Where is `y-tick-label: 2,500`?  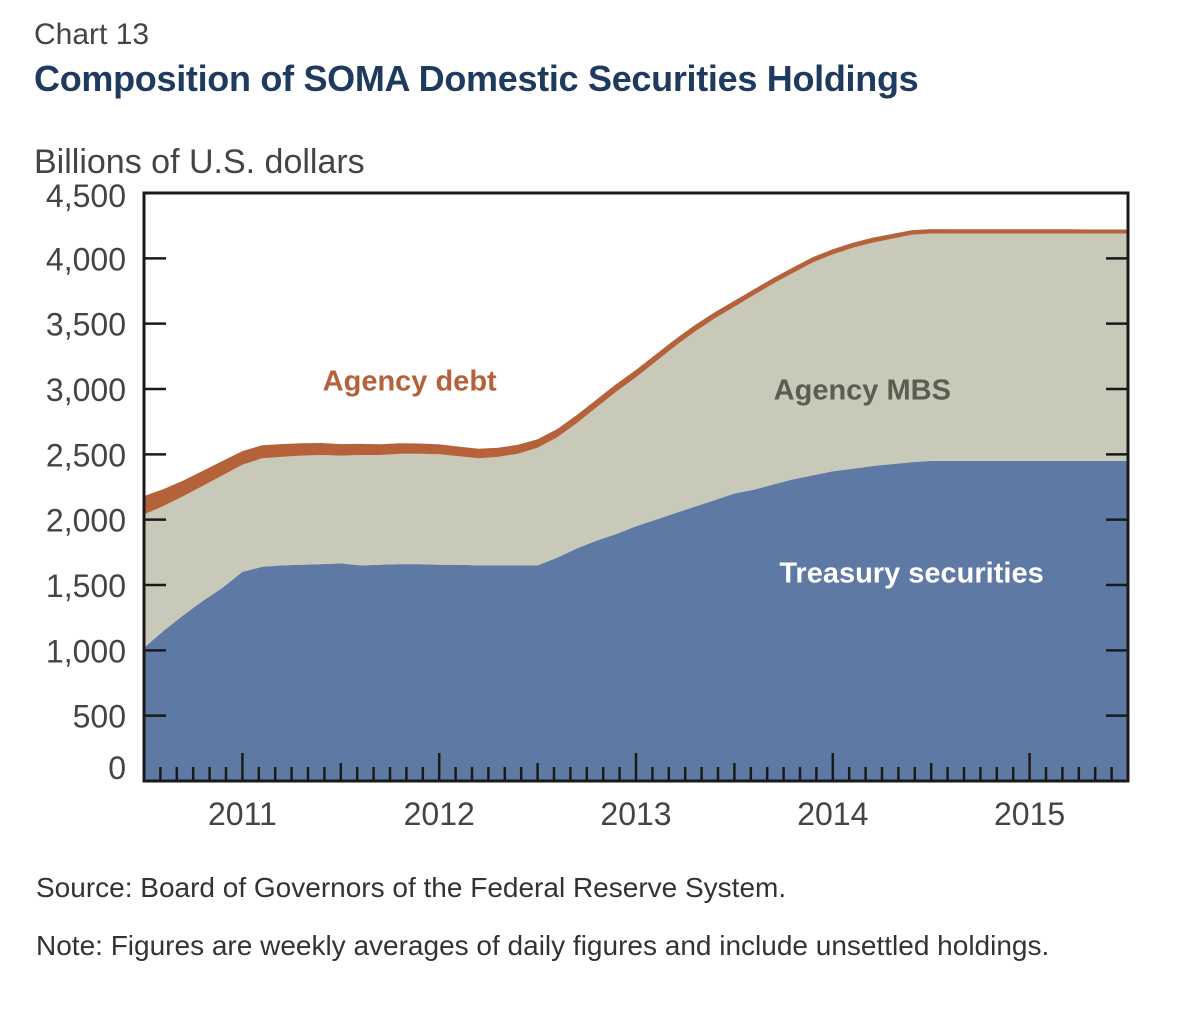
y-tick-label: 2,500 is located at coordinates (86, 455).